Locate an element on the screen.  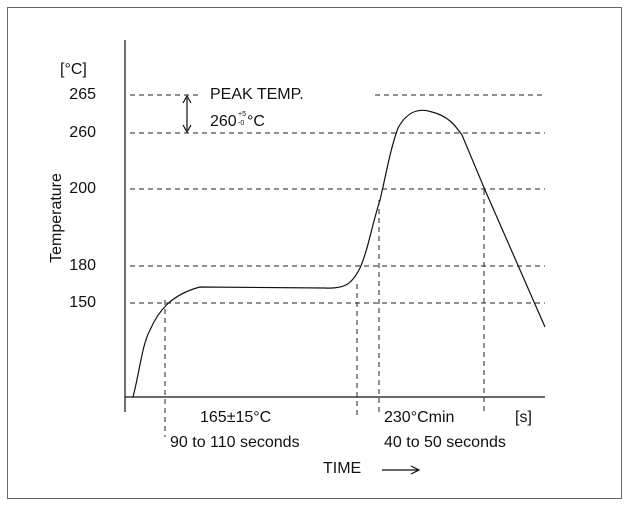
y-unit: [°C] is located at coordinates (73, 69).